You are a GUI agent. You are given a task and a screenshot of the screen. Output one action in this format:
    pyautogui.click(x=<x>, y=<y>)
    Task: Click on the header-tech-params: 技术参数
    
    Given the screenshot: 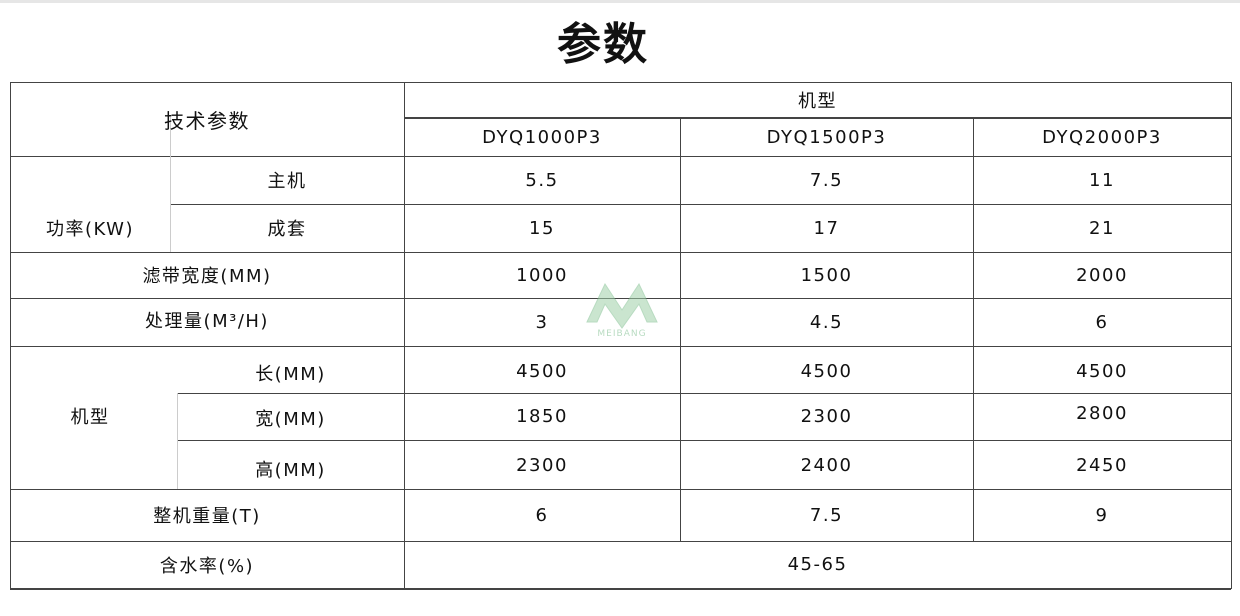 What is the action you would take?
    pyautogui.click(x=207, y=120)
    